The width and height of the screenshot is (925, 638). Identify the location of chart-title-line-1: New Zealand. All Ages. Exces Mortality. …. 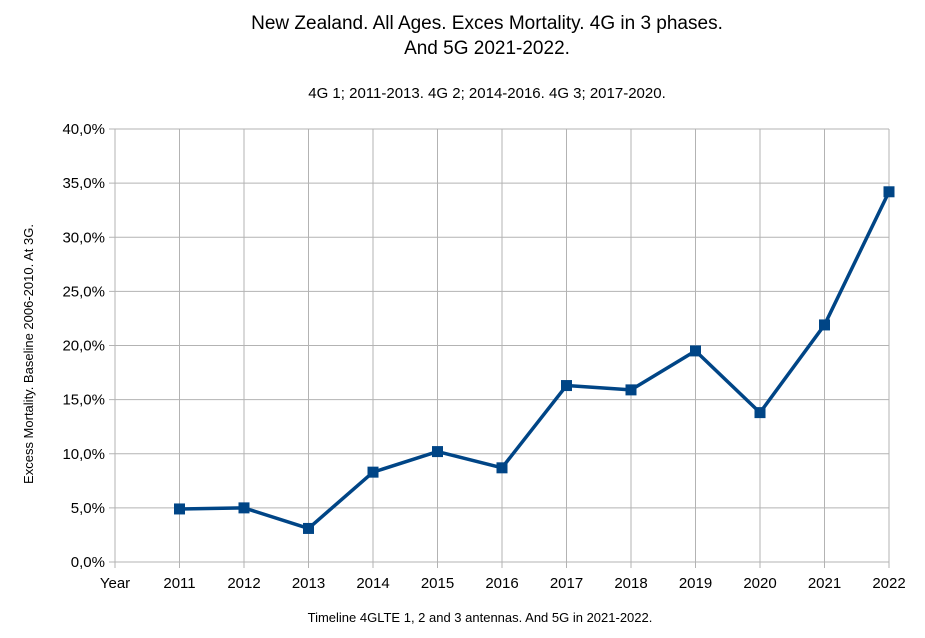
(487, 23).